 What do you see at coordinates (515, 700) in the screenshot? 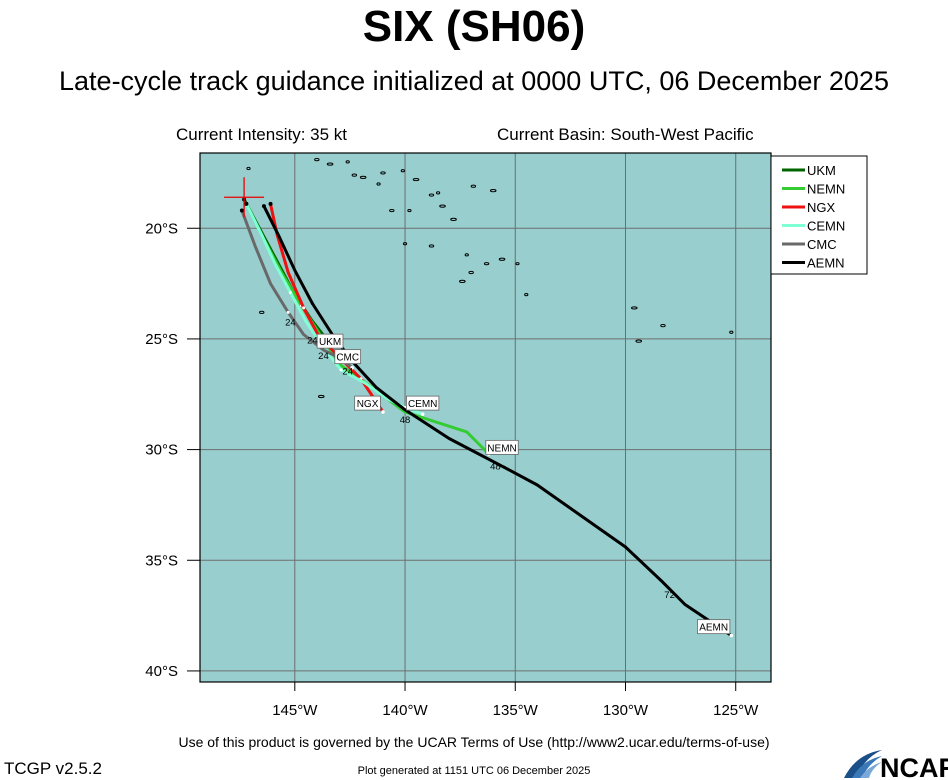
I see `x-axis: 145°W 140°W 135°W 130°W 125°W` at bounding box center [515, 700].